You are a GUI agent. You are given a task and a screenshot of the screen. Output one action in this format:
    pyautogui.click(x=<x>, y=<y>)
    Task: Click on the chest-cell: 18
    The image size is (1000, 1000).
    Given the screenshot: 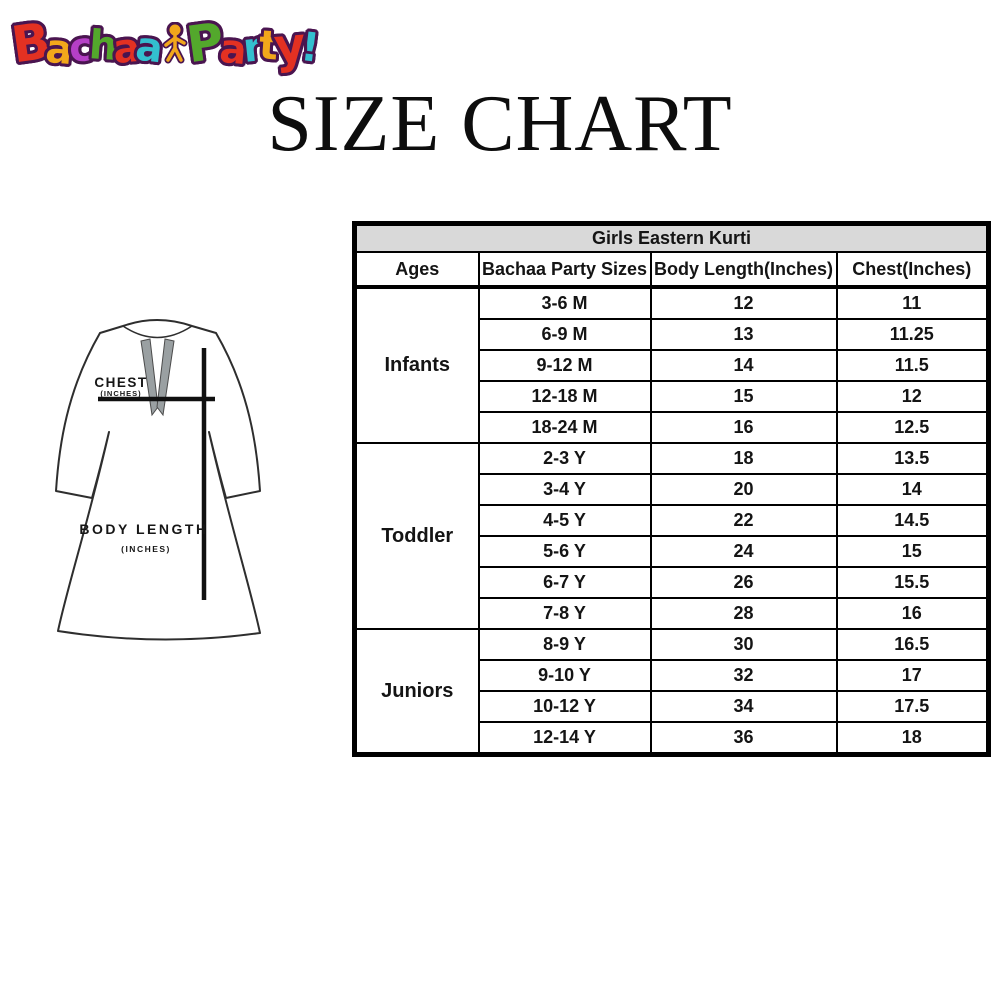 What is the action you would take?
    pyautogui.click(x=912, y=738)
    